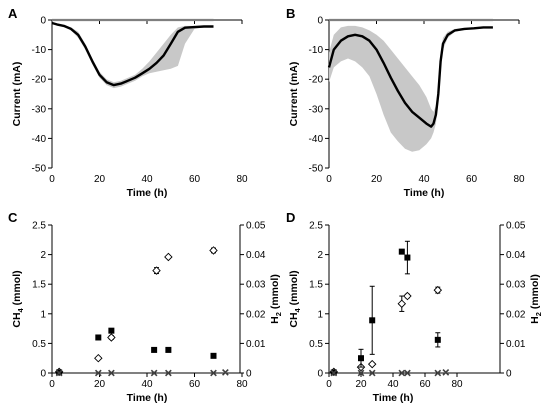 The width and height of the screenshot is (550, 411). I want to click on y-tick-label: 1, so click(320, 314).